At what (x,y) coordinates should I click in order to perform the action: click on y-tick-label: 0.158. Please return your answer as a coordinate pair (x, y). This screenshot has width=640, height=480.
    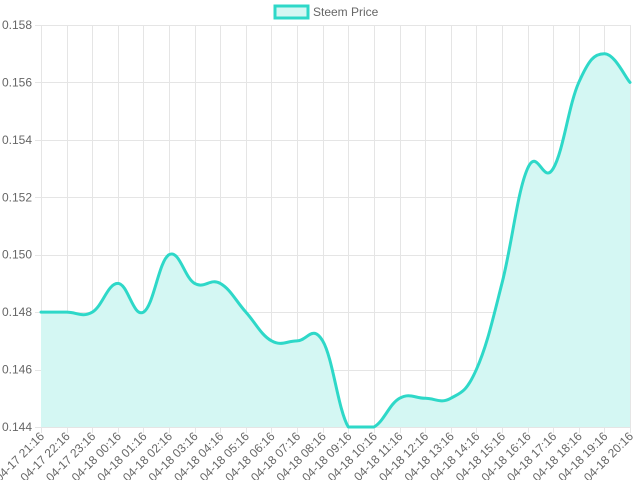
    Looking at the image, I should click on (17, 25).